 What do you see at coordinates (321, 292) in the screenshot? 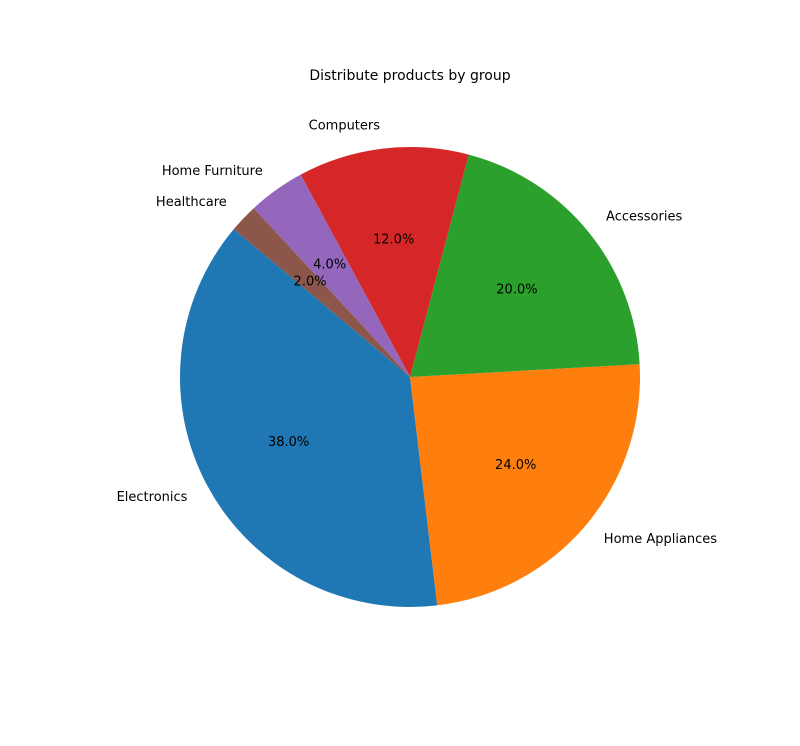
I see `pie-slice-healthcare` at bounding box center [321, 292].